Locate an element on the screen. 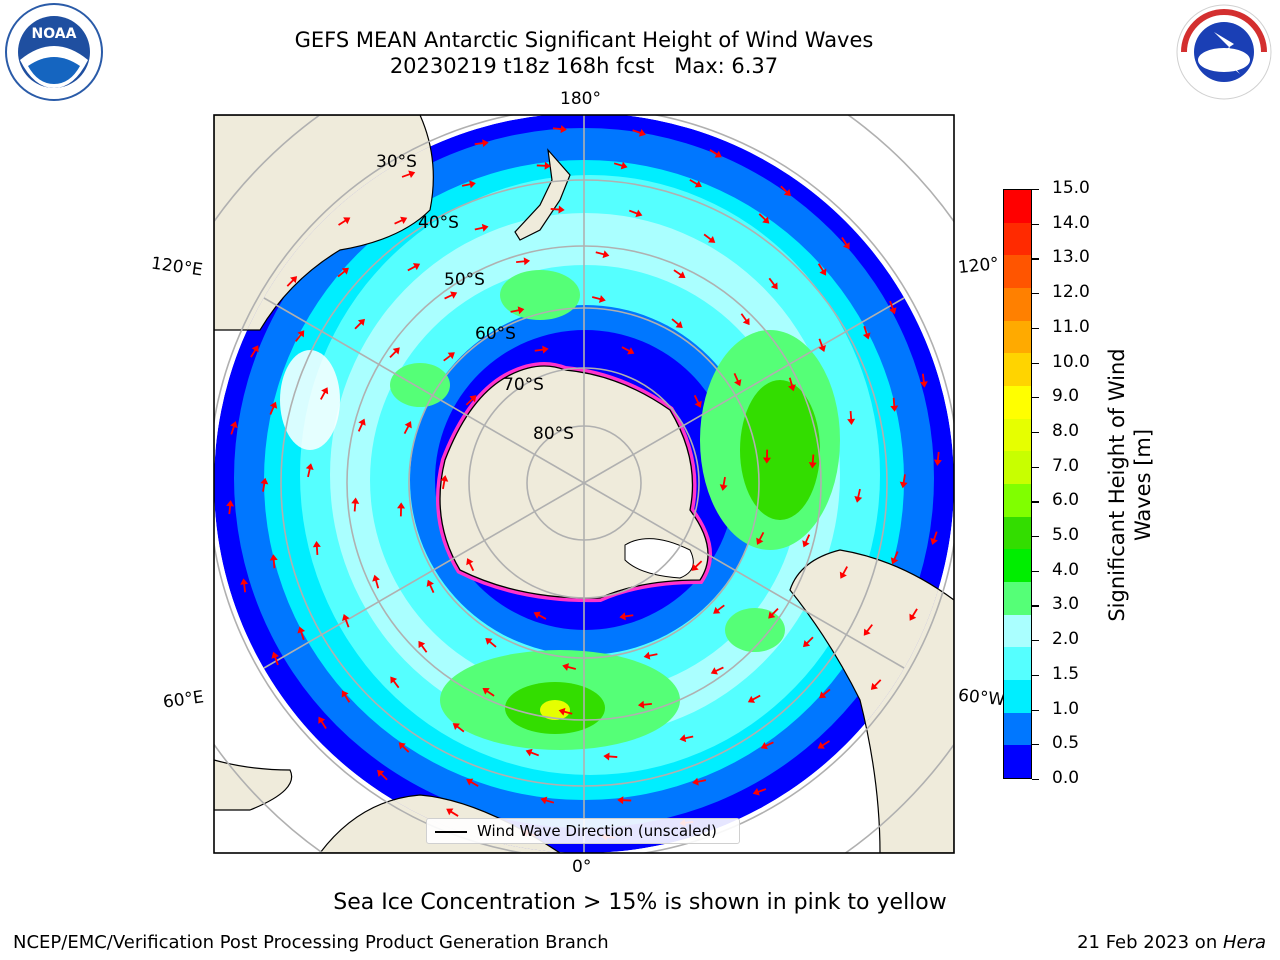  chart-subtitle: 20230219 t18z 168h fcst Max: 6.37 is located at coordinates (584, 66).